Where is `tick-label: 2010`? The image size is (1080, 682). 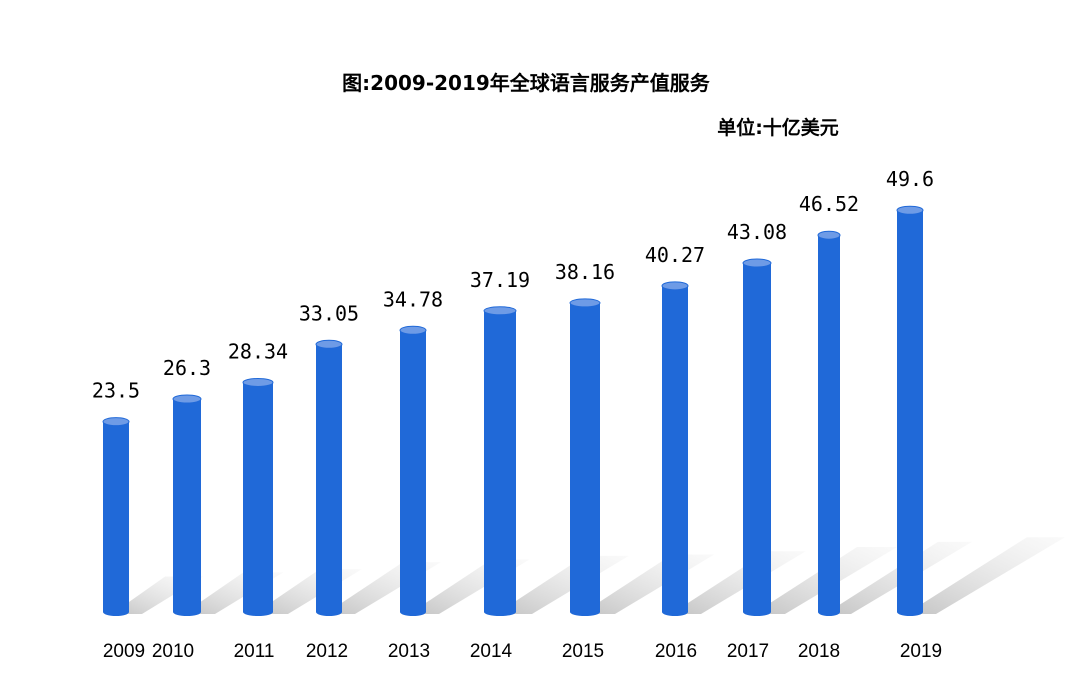
tick-label: 2010 is located at coordinates (173, 651).